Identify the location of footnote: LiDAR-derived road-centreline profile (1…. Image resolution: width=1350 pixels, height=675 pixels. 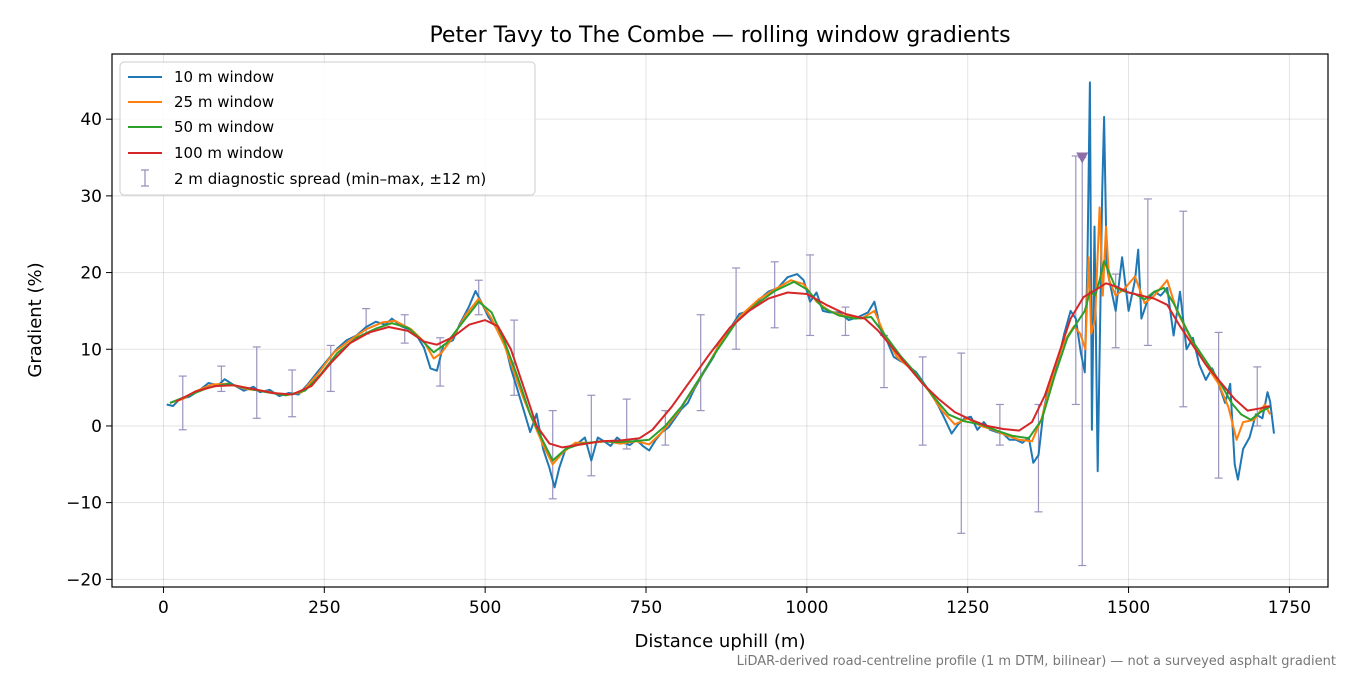
(1036, 661).